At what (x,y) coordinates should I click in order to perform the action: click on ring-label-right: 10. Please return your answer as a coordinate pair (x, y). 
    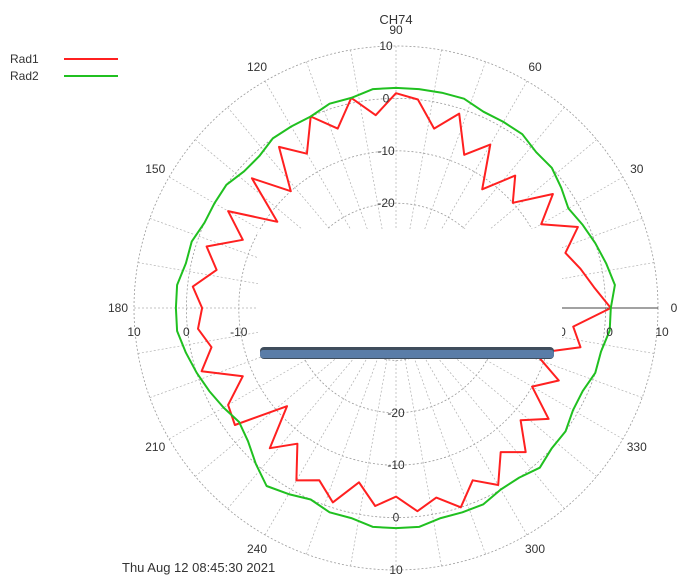
    Looking at the image, I should click on (662, 332).